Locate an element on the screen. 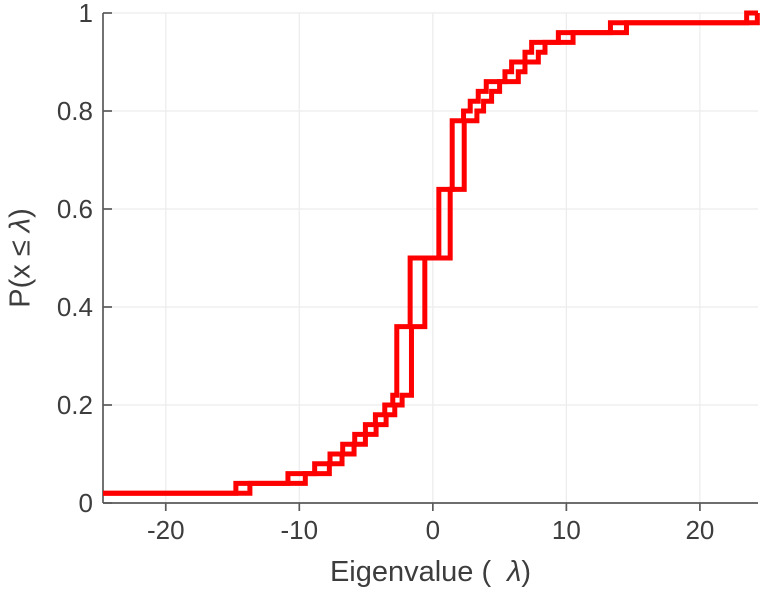 The image size is (763, 600). y-axis-label-close: ) is located at coordinates (20, 213).